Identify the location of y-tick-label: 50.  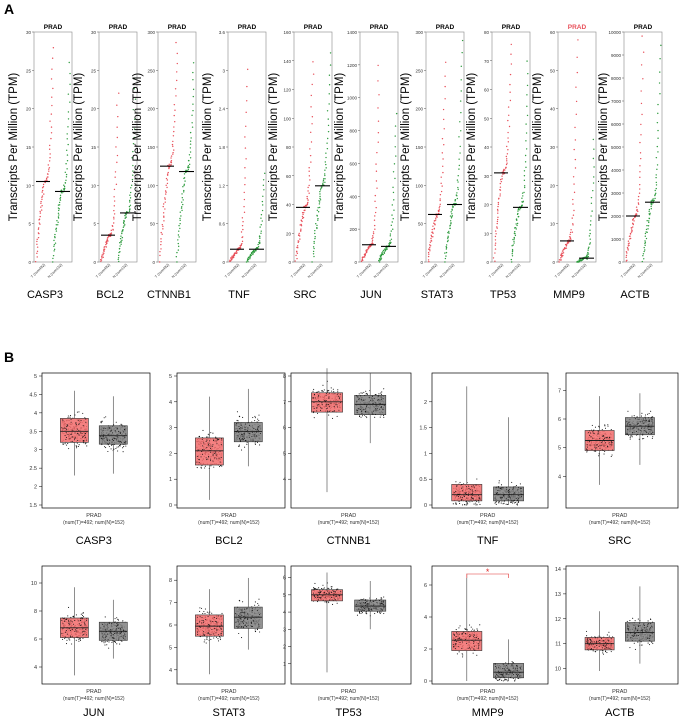
(421, 224).